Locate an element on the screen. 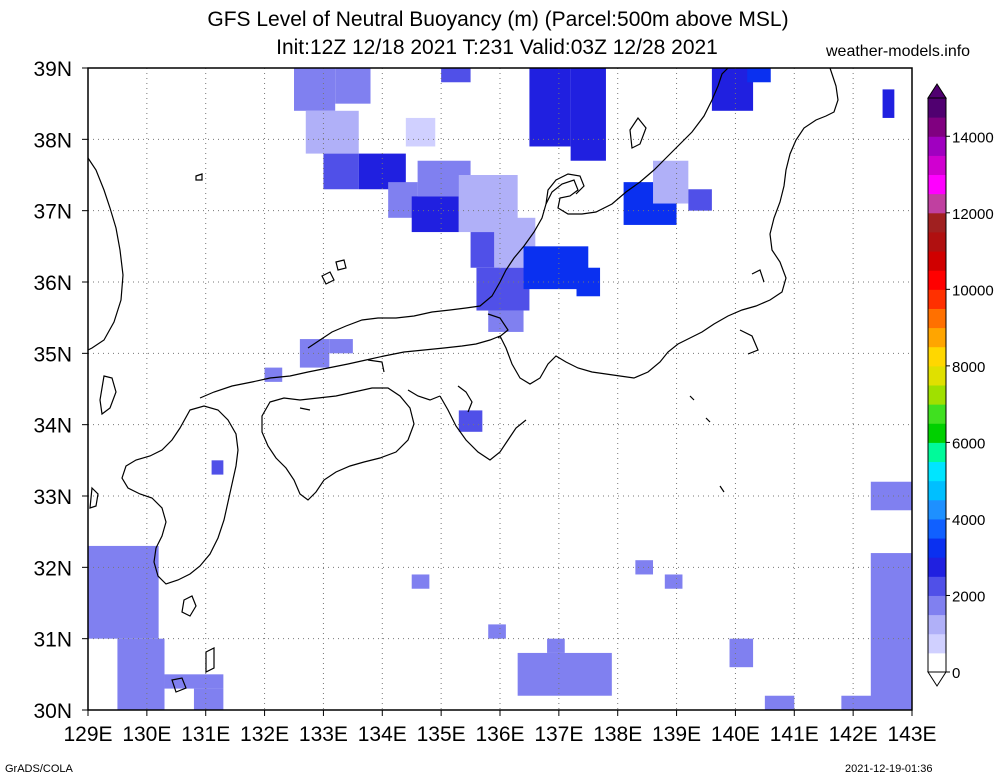 The height and width of the screenshot is (779, 1000). lon-label: 135E is located at coordinates (441, 734).